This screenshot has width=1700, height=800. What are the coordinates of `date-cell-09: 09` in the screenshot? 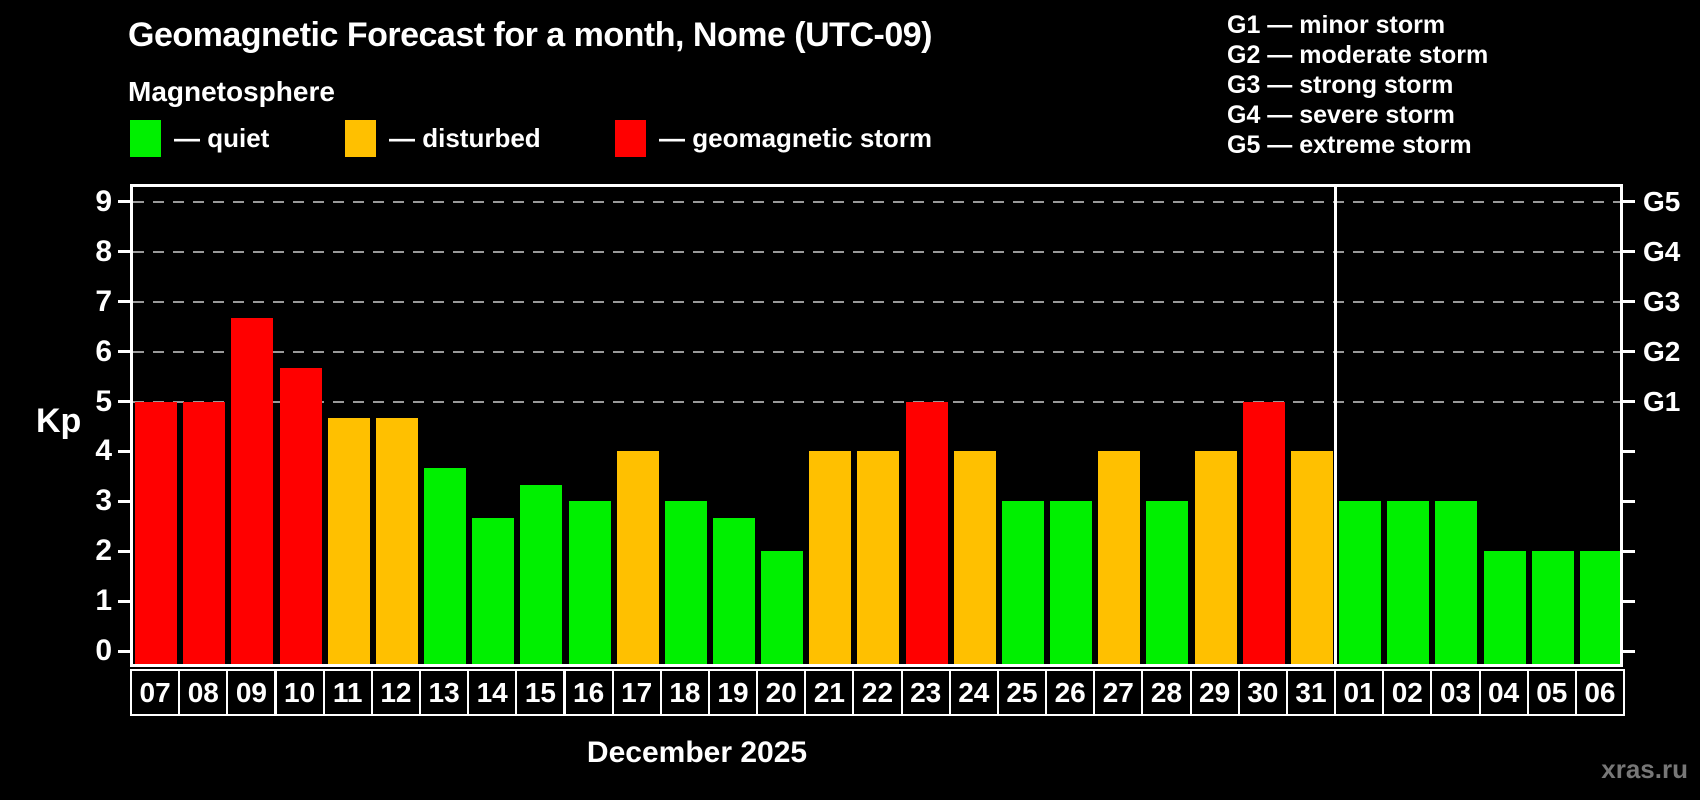 It's located at (251, 692).